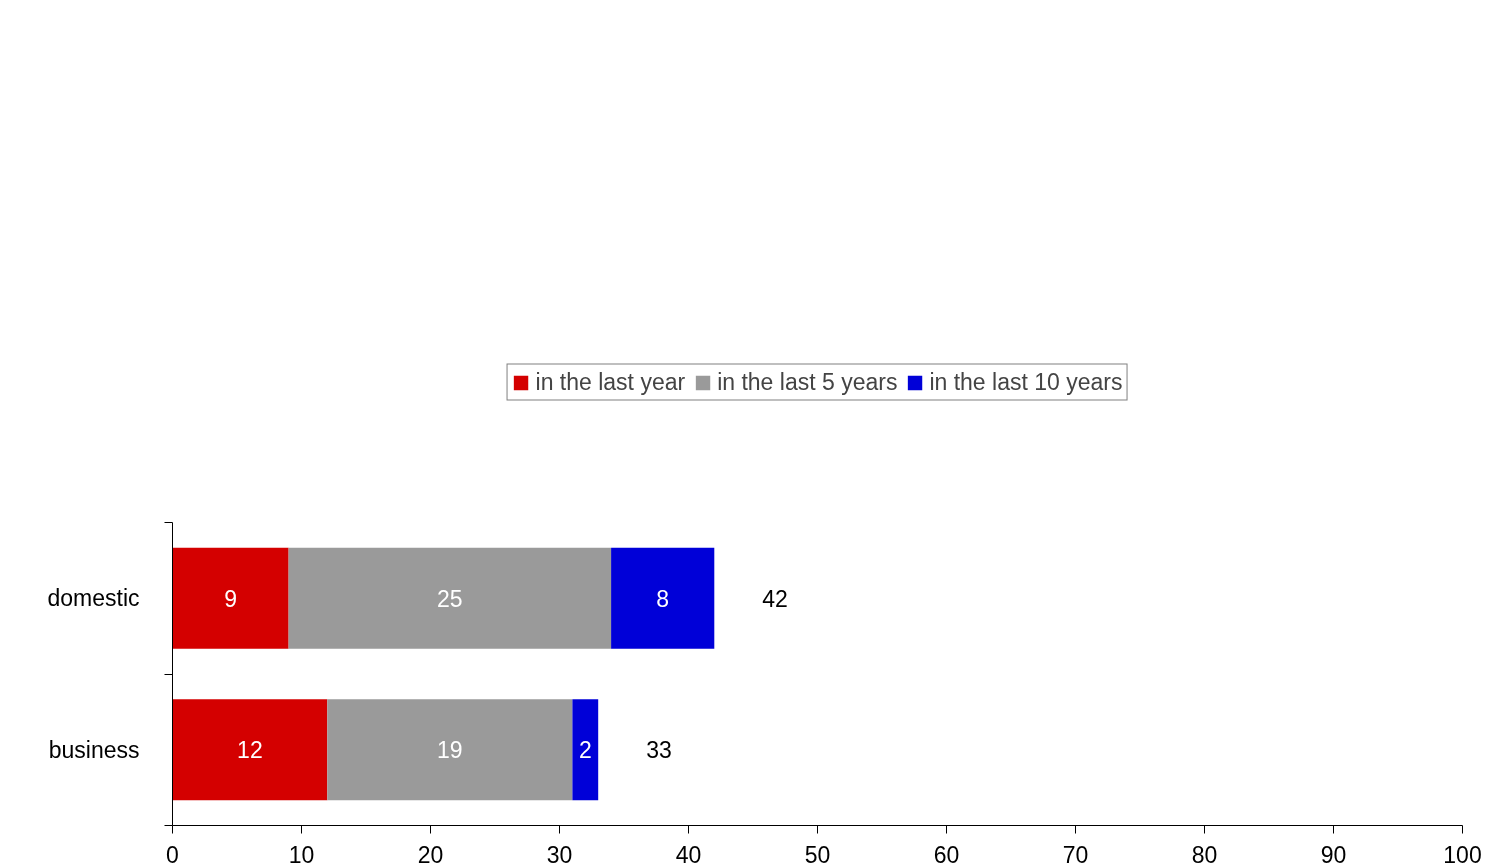 The height and width of the screenshot is (865, 1502). Describe the element at coordinates (817, 853) in the screenshot. I see `x-tick-label: 50` at that location.